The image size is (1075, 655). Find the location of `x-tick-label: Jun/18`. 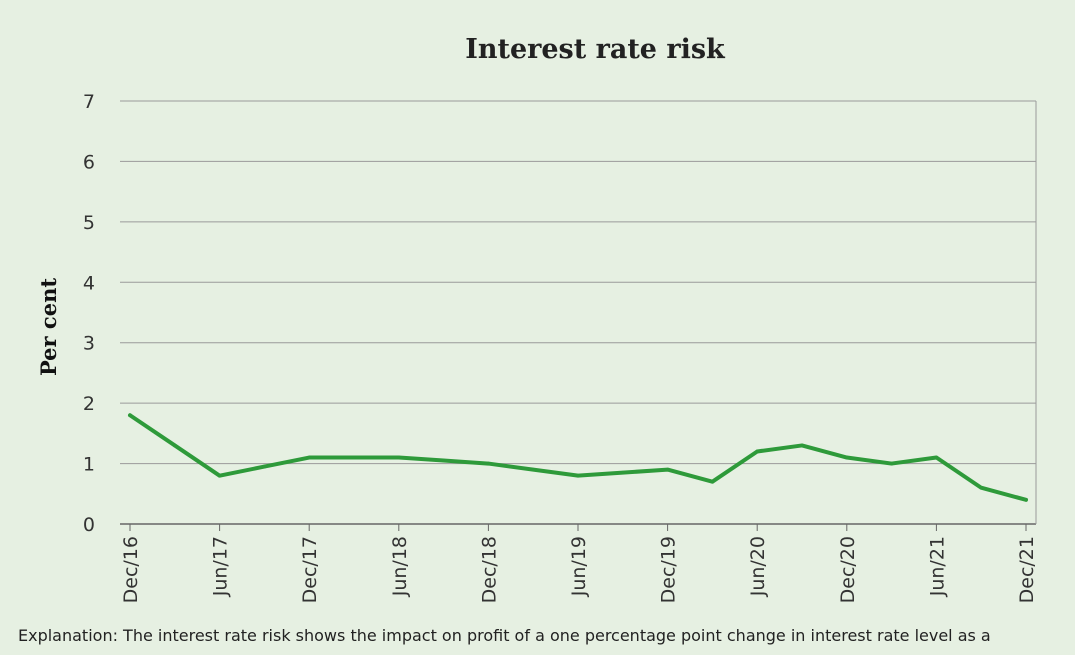

x-tick-label: Jun/18 is located at coordinates (400, 566).